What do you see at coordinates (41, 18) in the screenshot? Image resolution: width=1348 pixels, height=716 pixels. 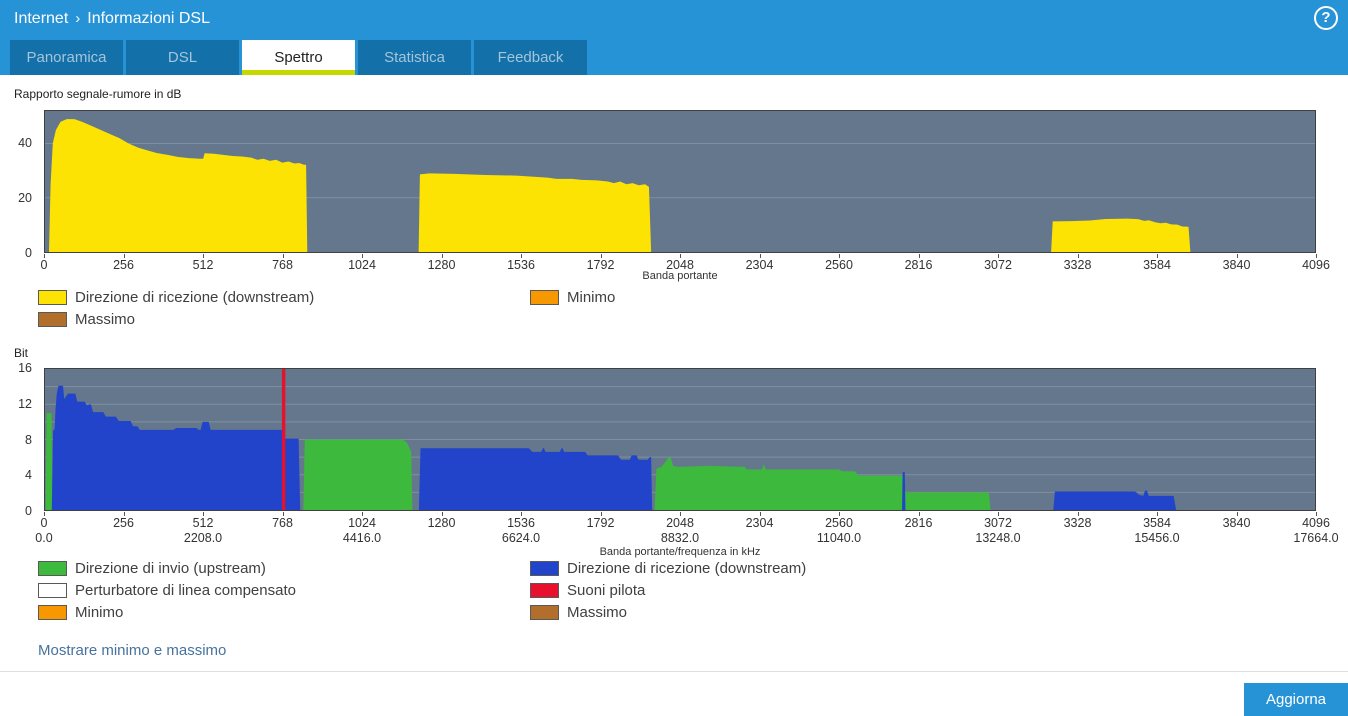 I see `breadcrumb-section: Internet` at bounding box center [41, 18].